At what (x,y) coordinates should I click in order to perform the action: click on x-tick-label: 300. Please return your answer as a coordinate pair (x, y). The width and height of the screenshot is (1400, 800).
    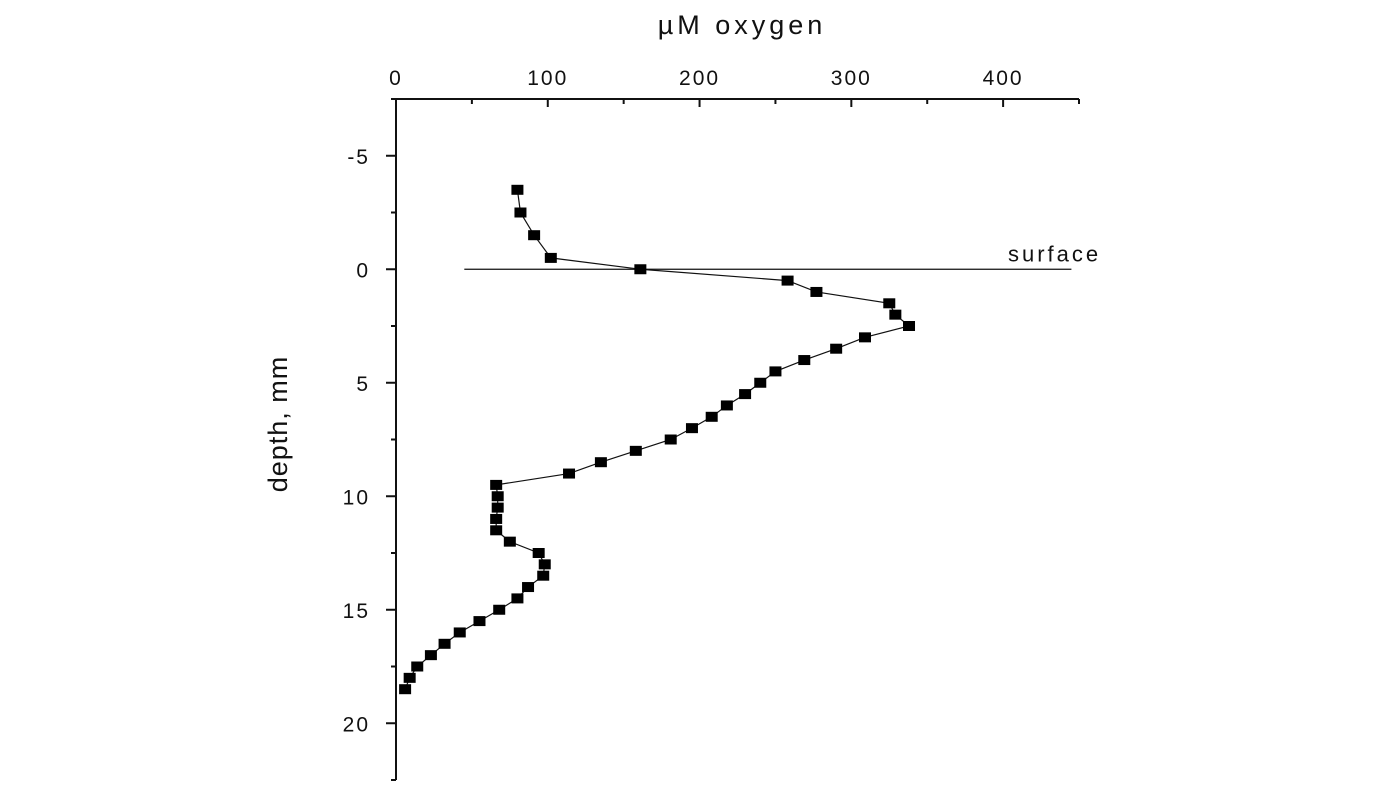
    Looking at the image, I should click on (851, 78).